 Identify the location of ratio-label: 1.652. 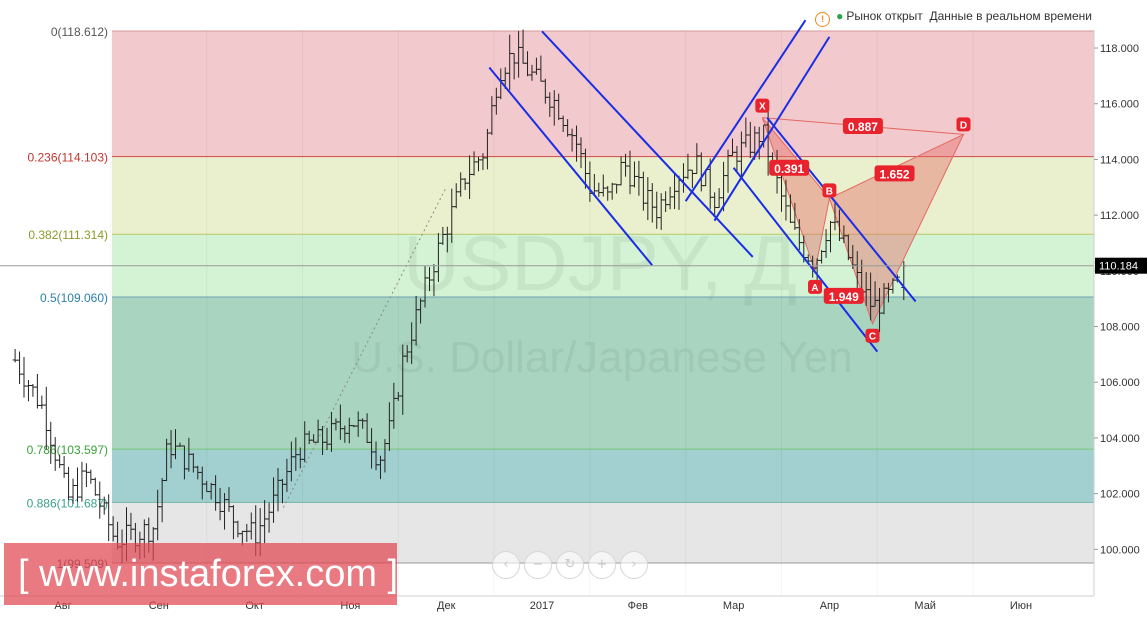
(895, 174).